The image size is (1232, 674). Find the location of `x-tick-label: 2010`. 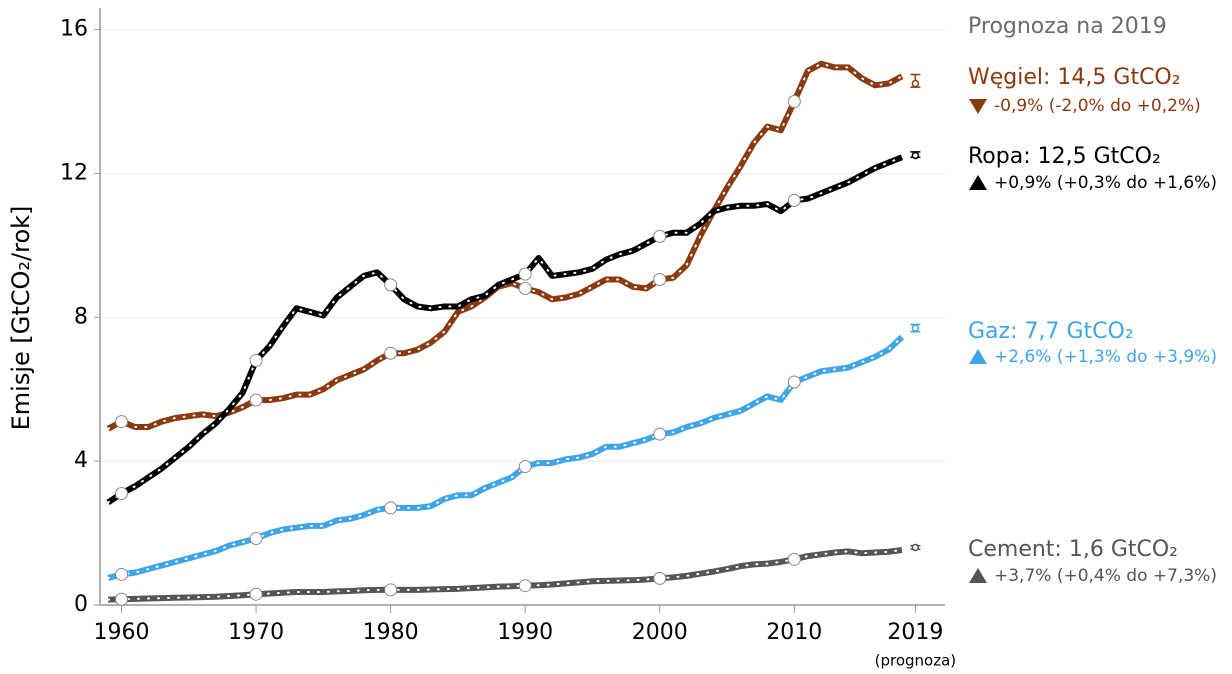

x-tick-label: 2010 is located at coordinates (794, 632).